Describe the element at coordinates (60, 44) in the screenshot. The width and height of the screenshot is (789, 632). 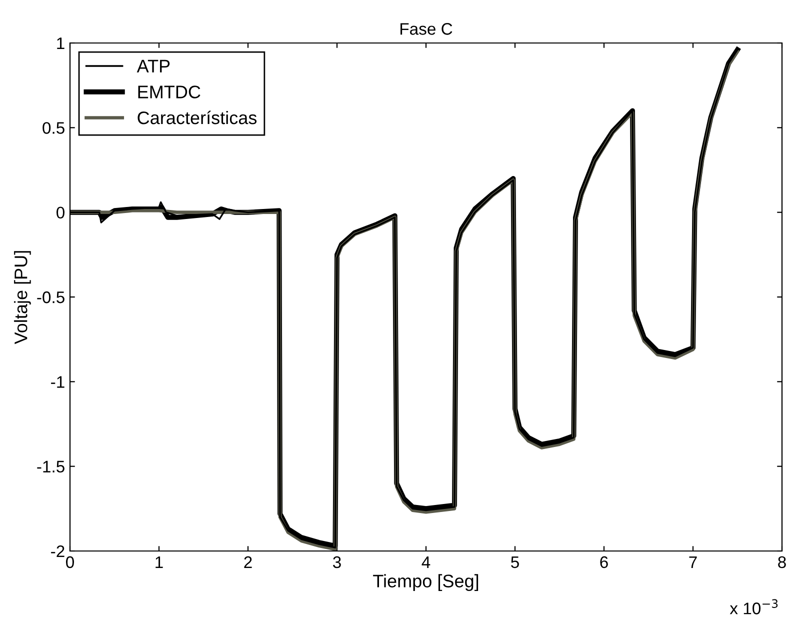
I see `y-tick-label: 1` at that location.